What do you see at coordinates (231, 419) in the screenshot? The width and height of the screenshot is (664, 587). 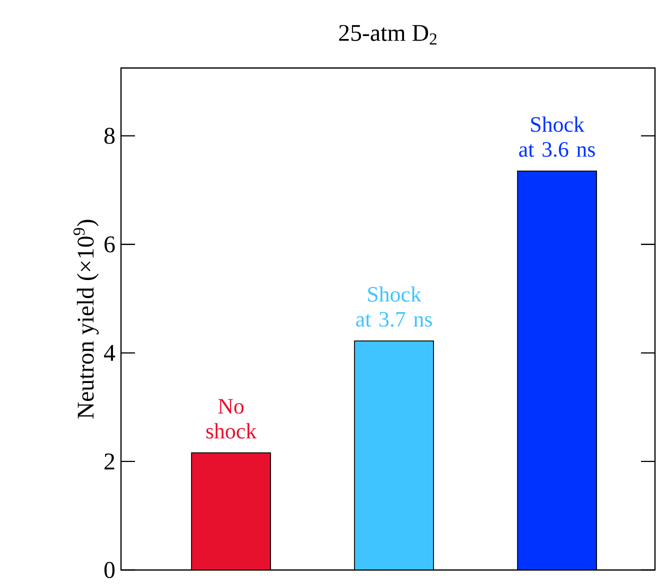 I see `x-tick-label: No shock` at bounding box center [231, 419].